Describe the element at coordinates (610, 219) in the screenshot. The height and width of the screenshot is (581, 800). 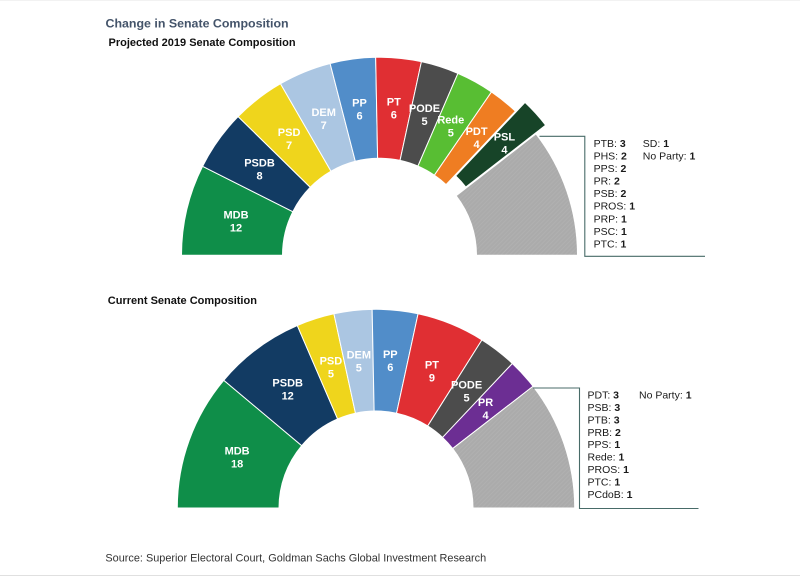
I see `svg-text: PRP: 1` at that location.